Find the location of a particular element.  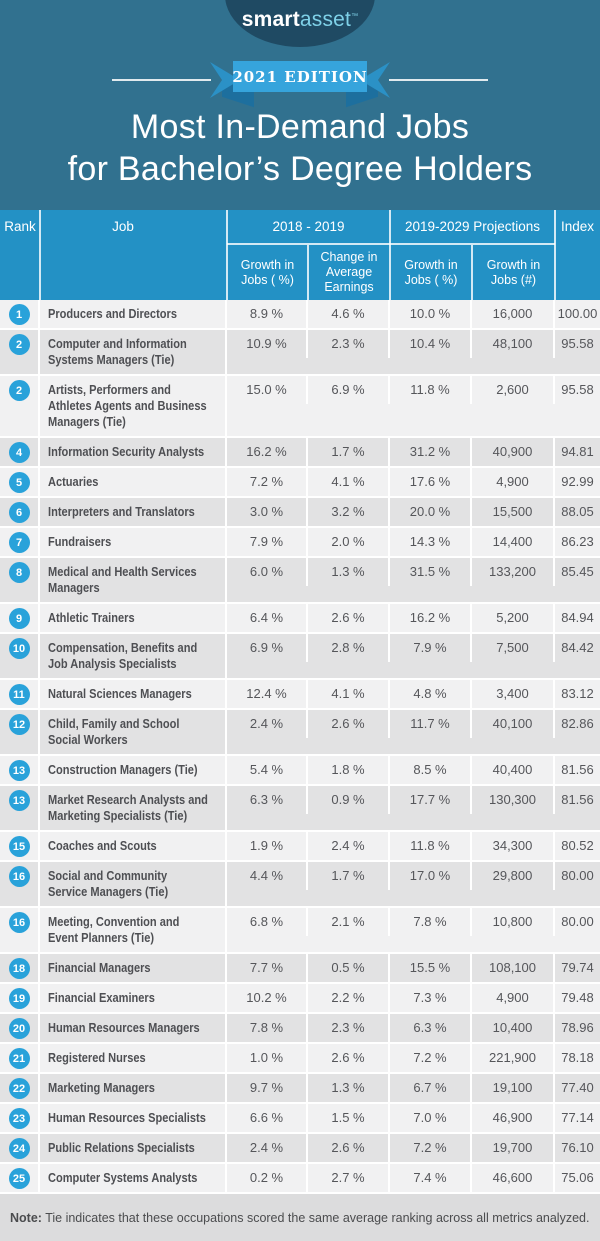

index-cell: 83.12 is located at coordinates (577, 693).